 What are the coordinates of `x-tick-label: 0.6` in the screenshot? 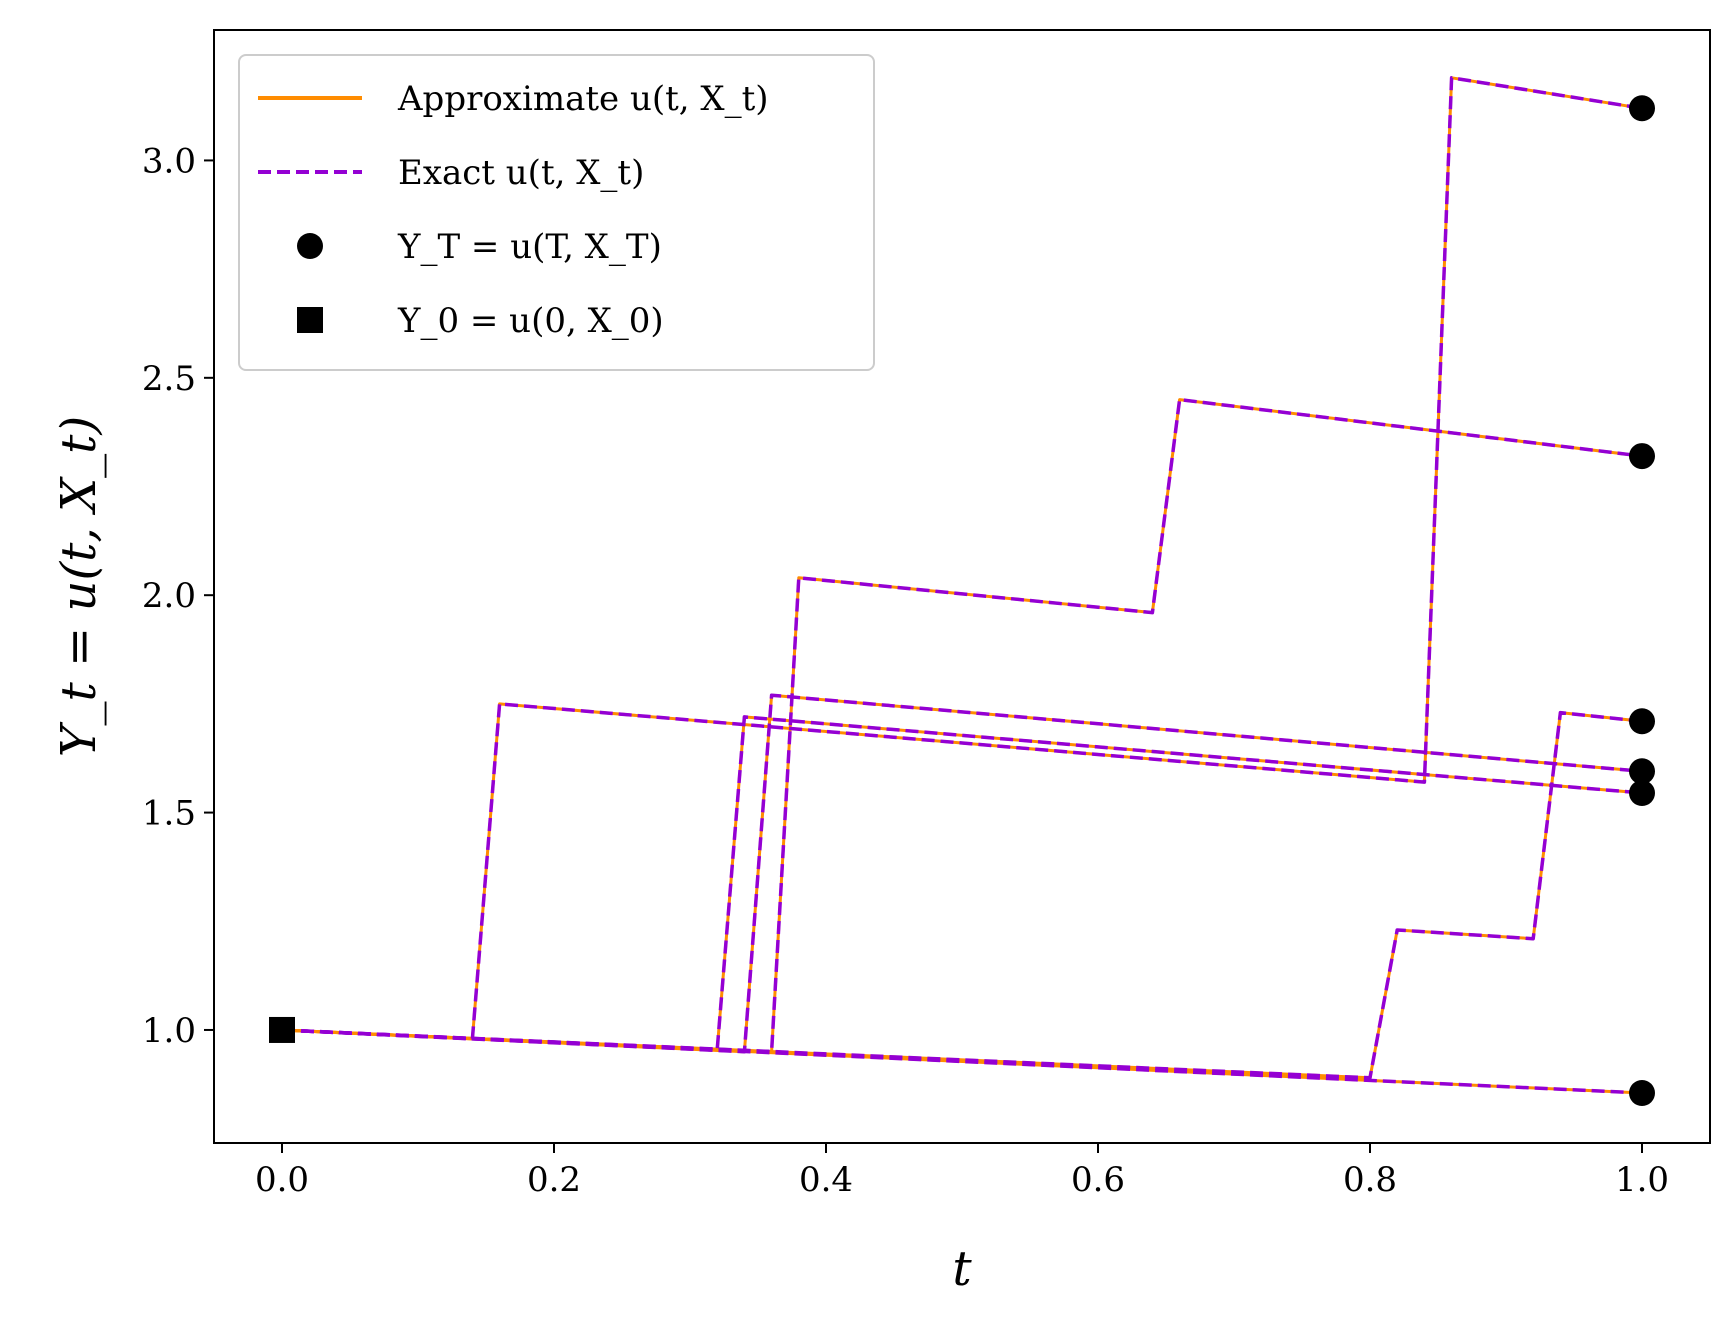 It's located at (1098, 1180).